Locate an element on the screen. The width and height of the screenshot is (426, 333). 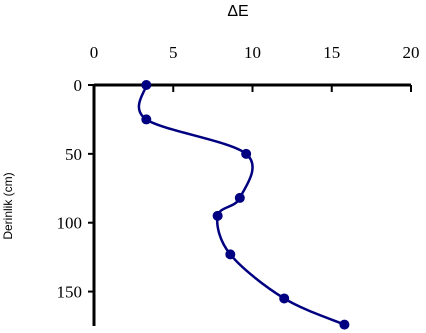
y-tick-label: 50 is located at coordinates (73, 154).